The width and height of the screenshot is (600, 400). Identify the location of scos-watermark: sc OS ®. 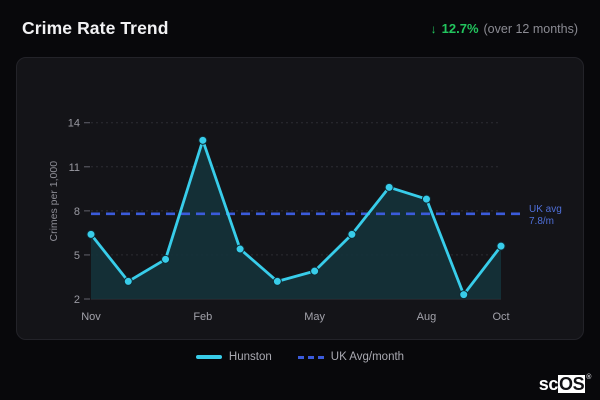
(564, 384).